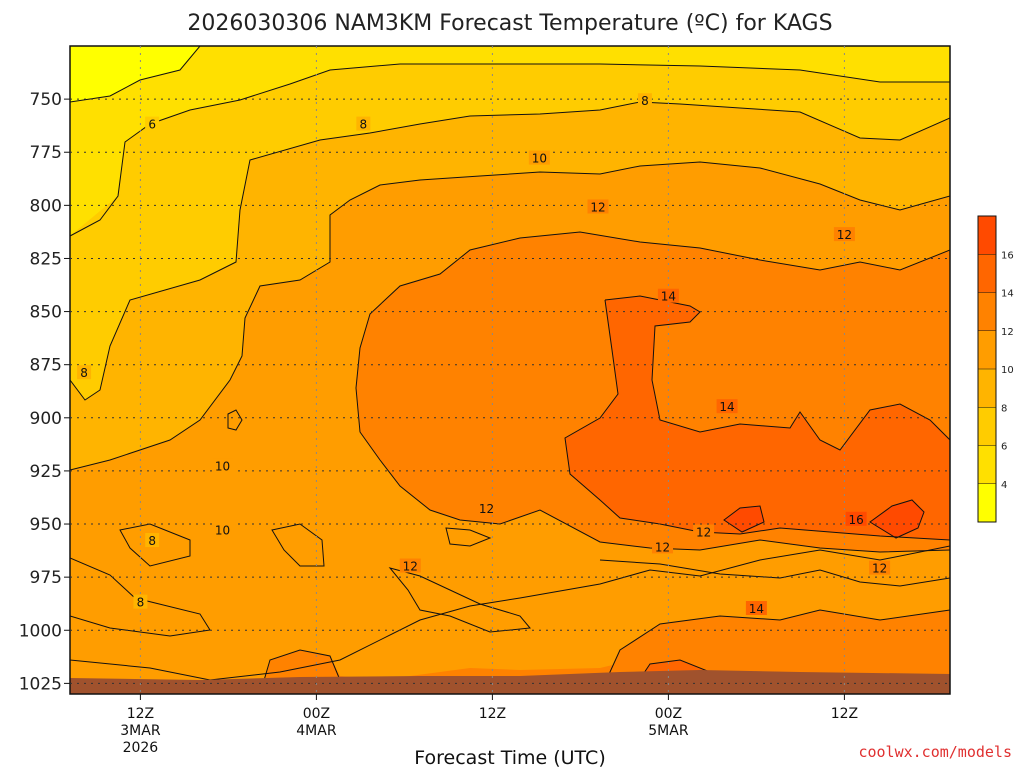 The width and height of the screenshot is (1024, 768). I want to click on contour-12-pocket-a, so click(298, 545).